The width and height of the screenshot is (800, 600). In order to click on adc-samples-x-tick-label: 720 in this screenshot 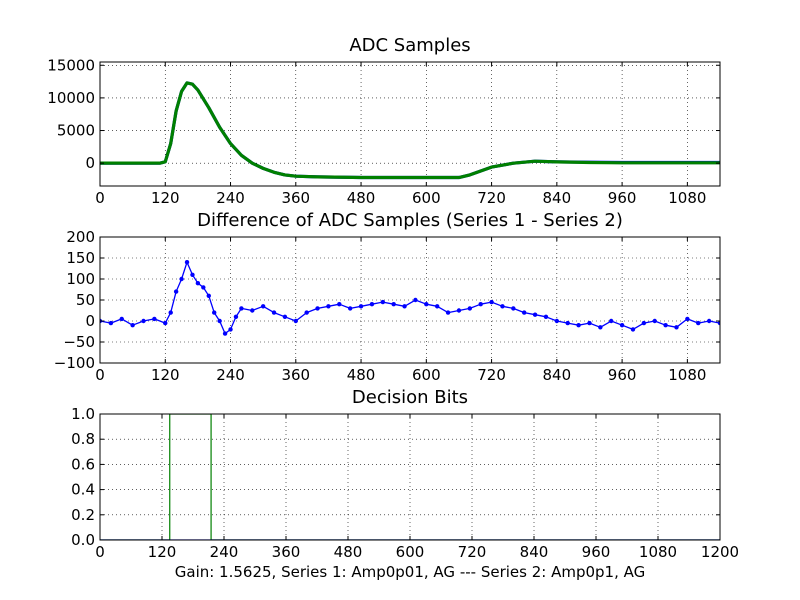, I will do `click(491, 198)`.